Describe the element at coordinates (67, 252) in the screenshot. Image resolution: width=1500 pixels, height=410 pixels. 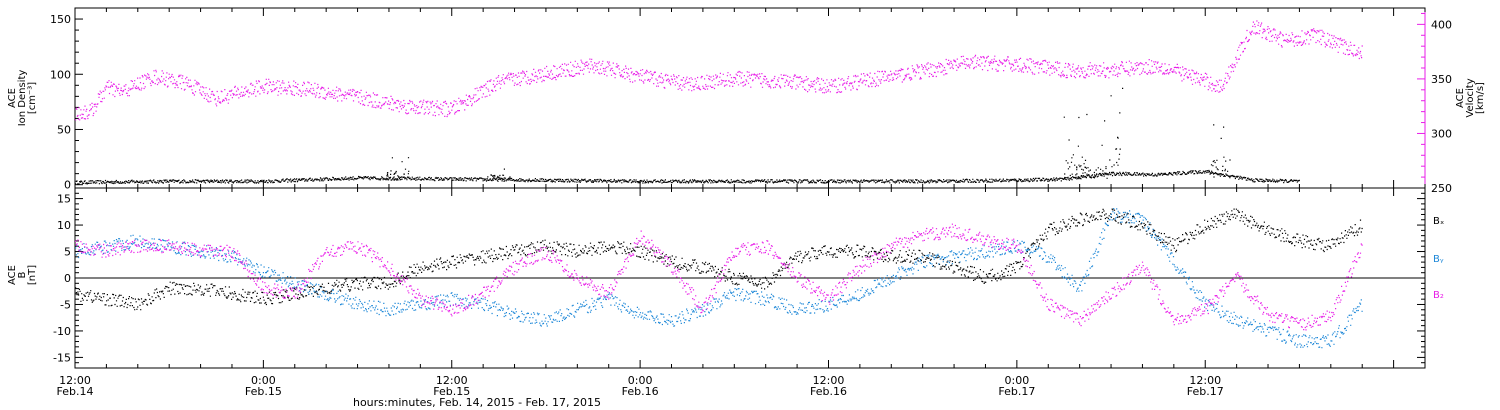
I see `b-axis-tick-label: 5` at that location.